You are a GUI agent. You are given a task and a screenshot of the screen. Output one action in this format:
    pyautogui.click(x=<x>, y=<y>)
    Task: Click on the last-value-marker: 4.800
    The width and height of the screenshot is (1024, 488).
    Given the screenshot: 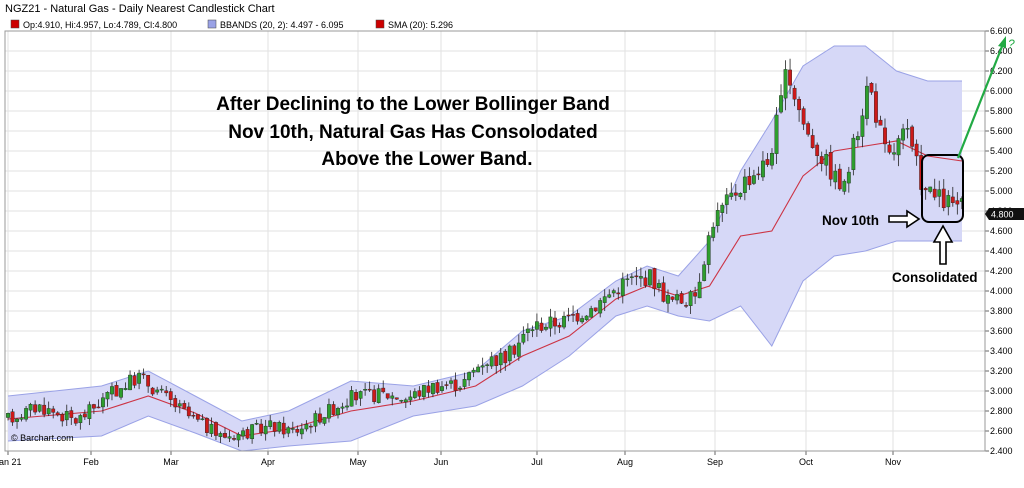 What is the action you would take?
    pyautogui.click(x=1004, y=214)
    